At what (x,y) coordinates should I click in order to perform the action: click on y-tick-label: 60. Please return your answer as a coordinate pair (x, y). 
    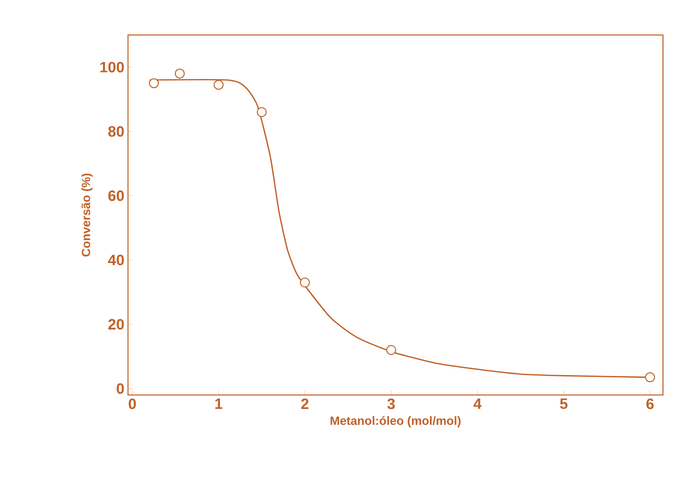
    Looking at the image, I should click on (116, 196).